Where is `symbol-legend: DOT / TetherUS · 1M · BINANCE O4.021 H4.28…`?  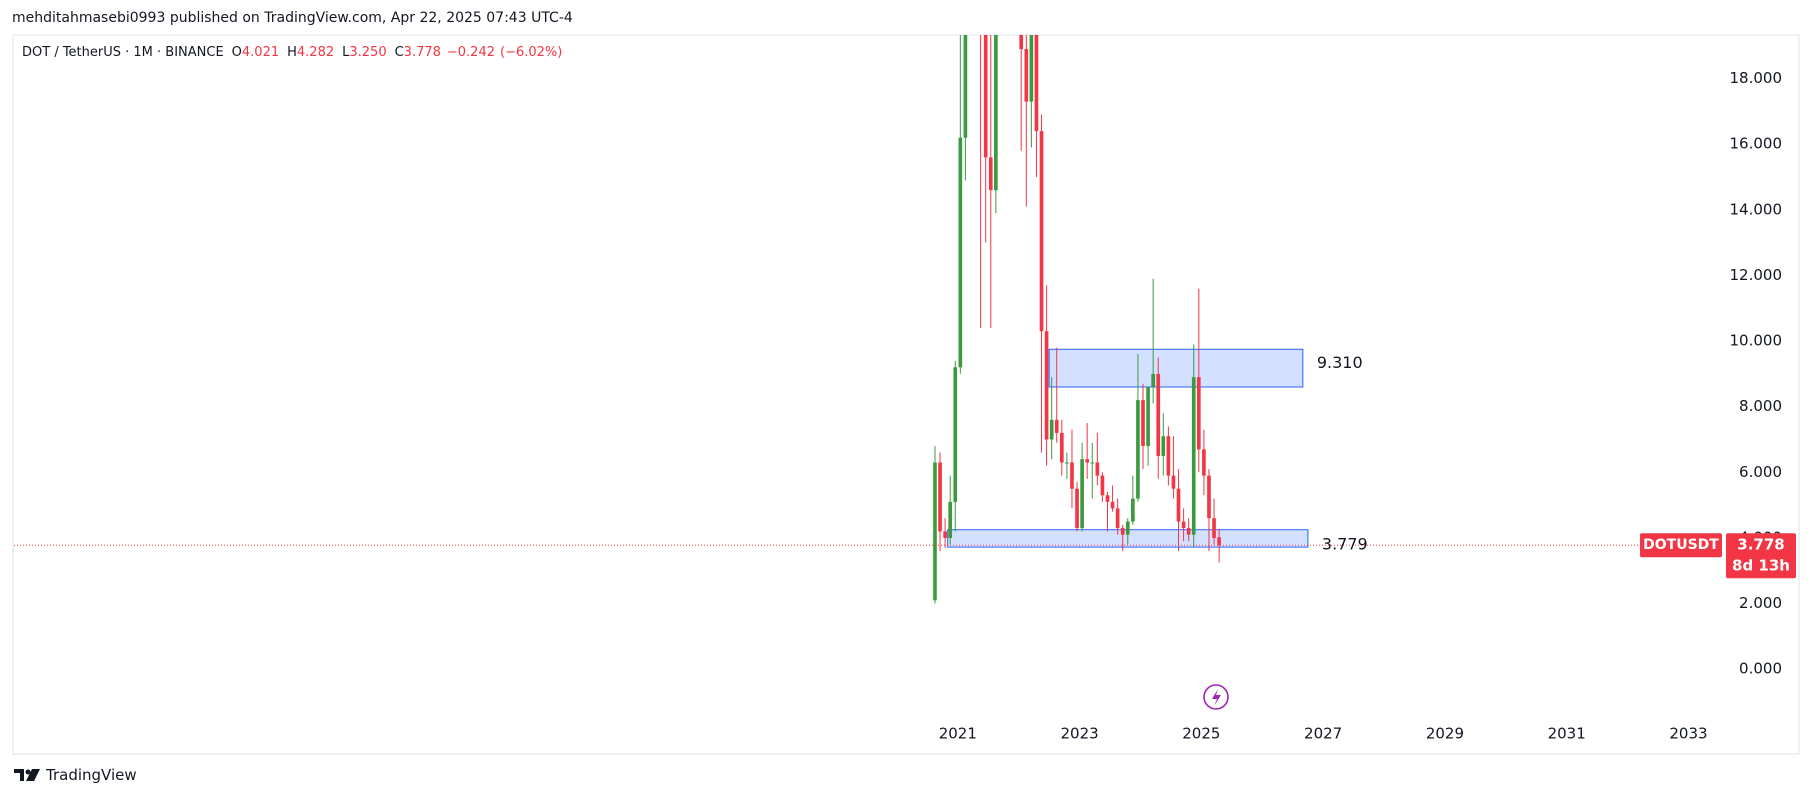 symbol-legend: DOT / TetherUS · 1M · BINANCE O4.021 H4.28… is located at coordinates (292, 52).